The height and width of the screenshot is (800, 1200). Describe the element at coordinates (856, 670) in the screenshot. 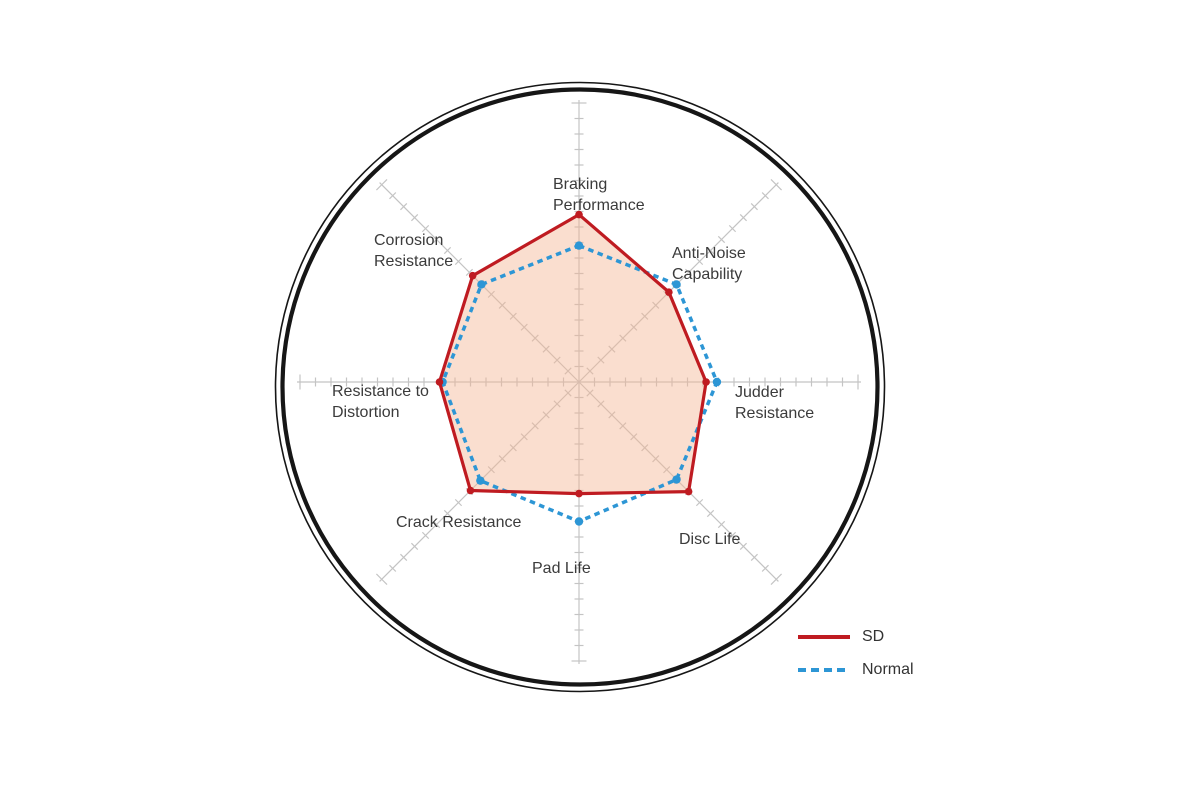

I see `legend-item-normal: Normal` at that location.